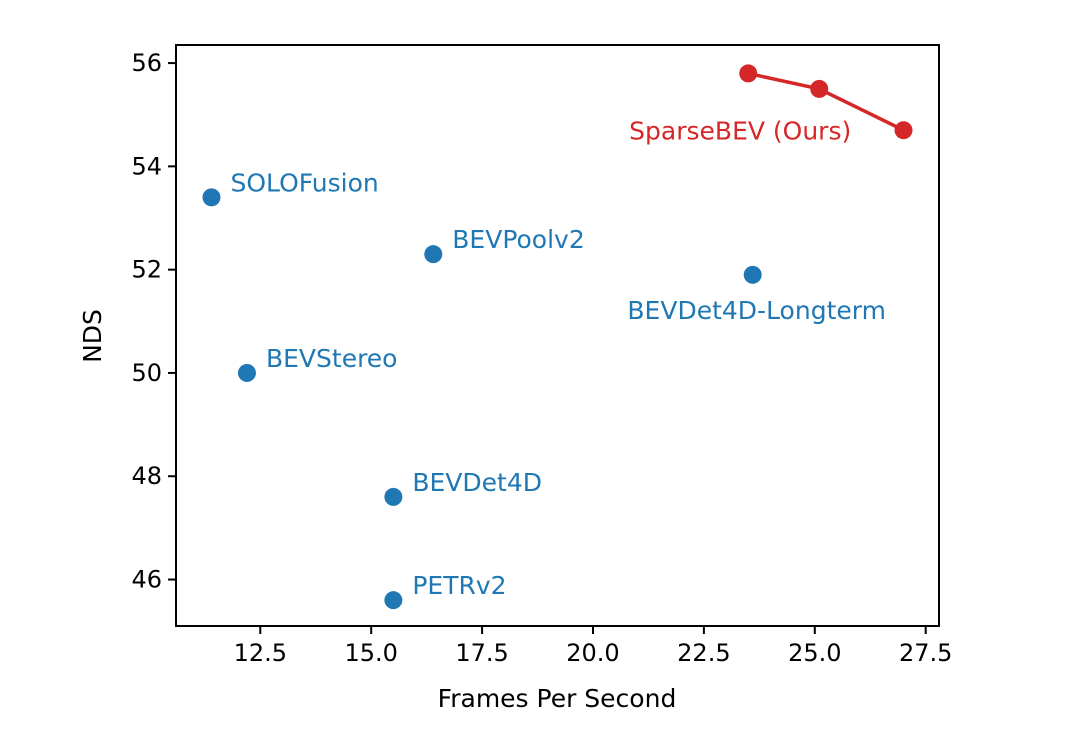  I want to click on series-label: SparseBEV (Ours), so click(740, 130).